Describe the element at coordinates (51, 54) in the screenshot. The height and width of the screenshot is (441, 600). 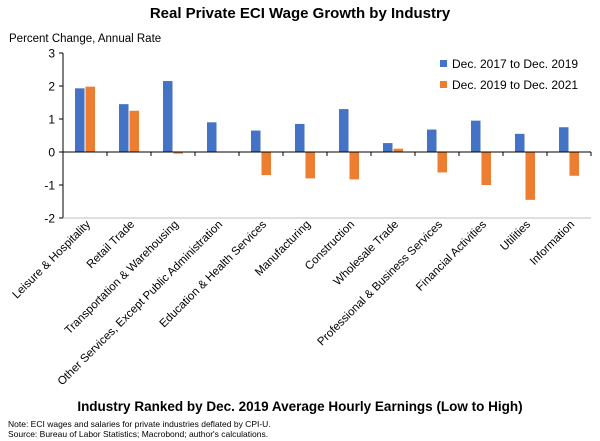
I see `y-tick-label: 3` at that location.